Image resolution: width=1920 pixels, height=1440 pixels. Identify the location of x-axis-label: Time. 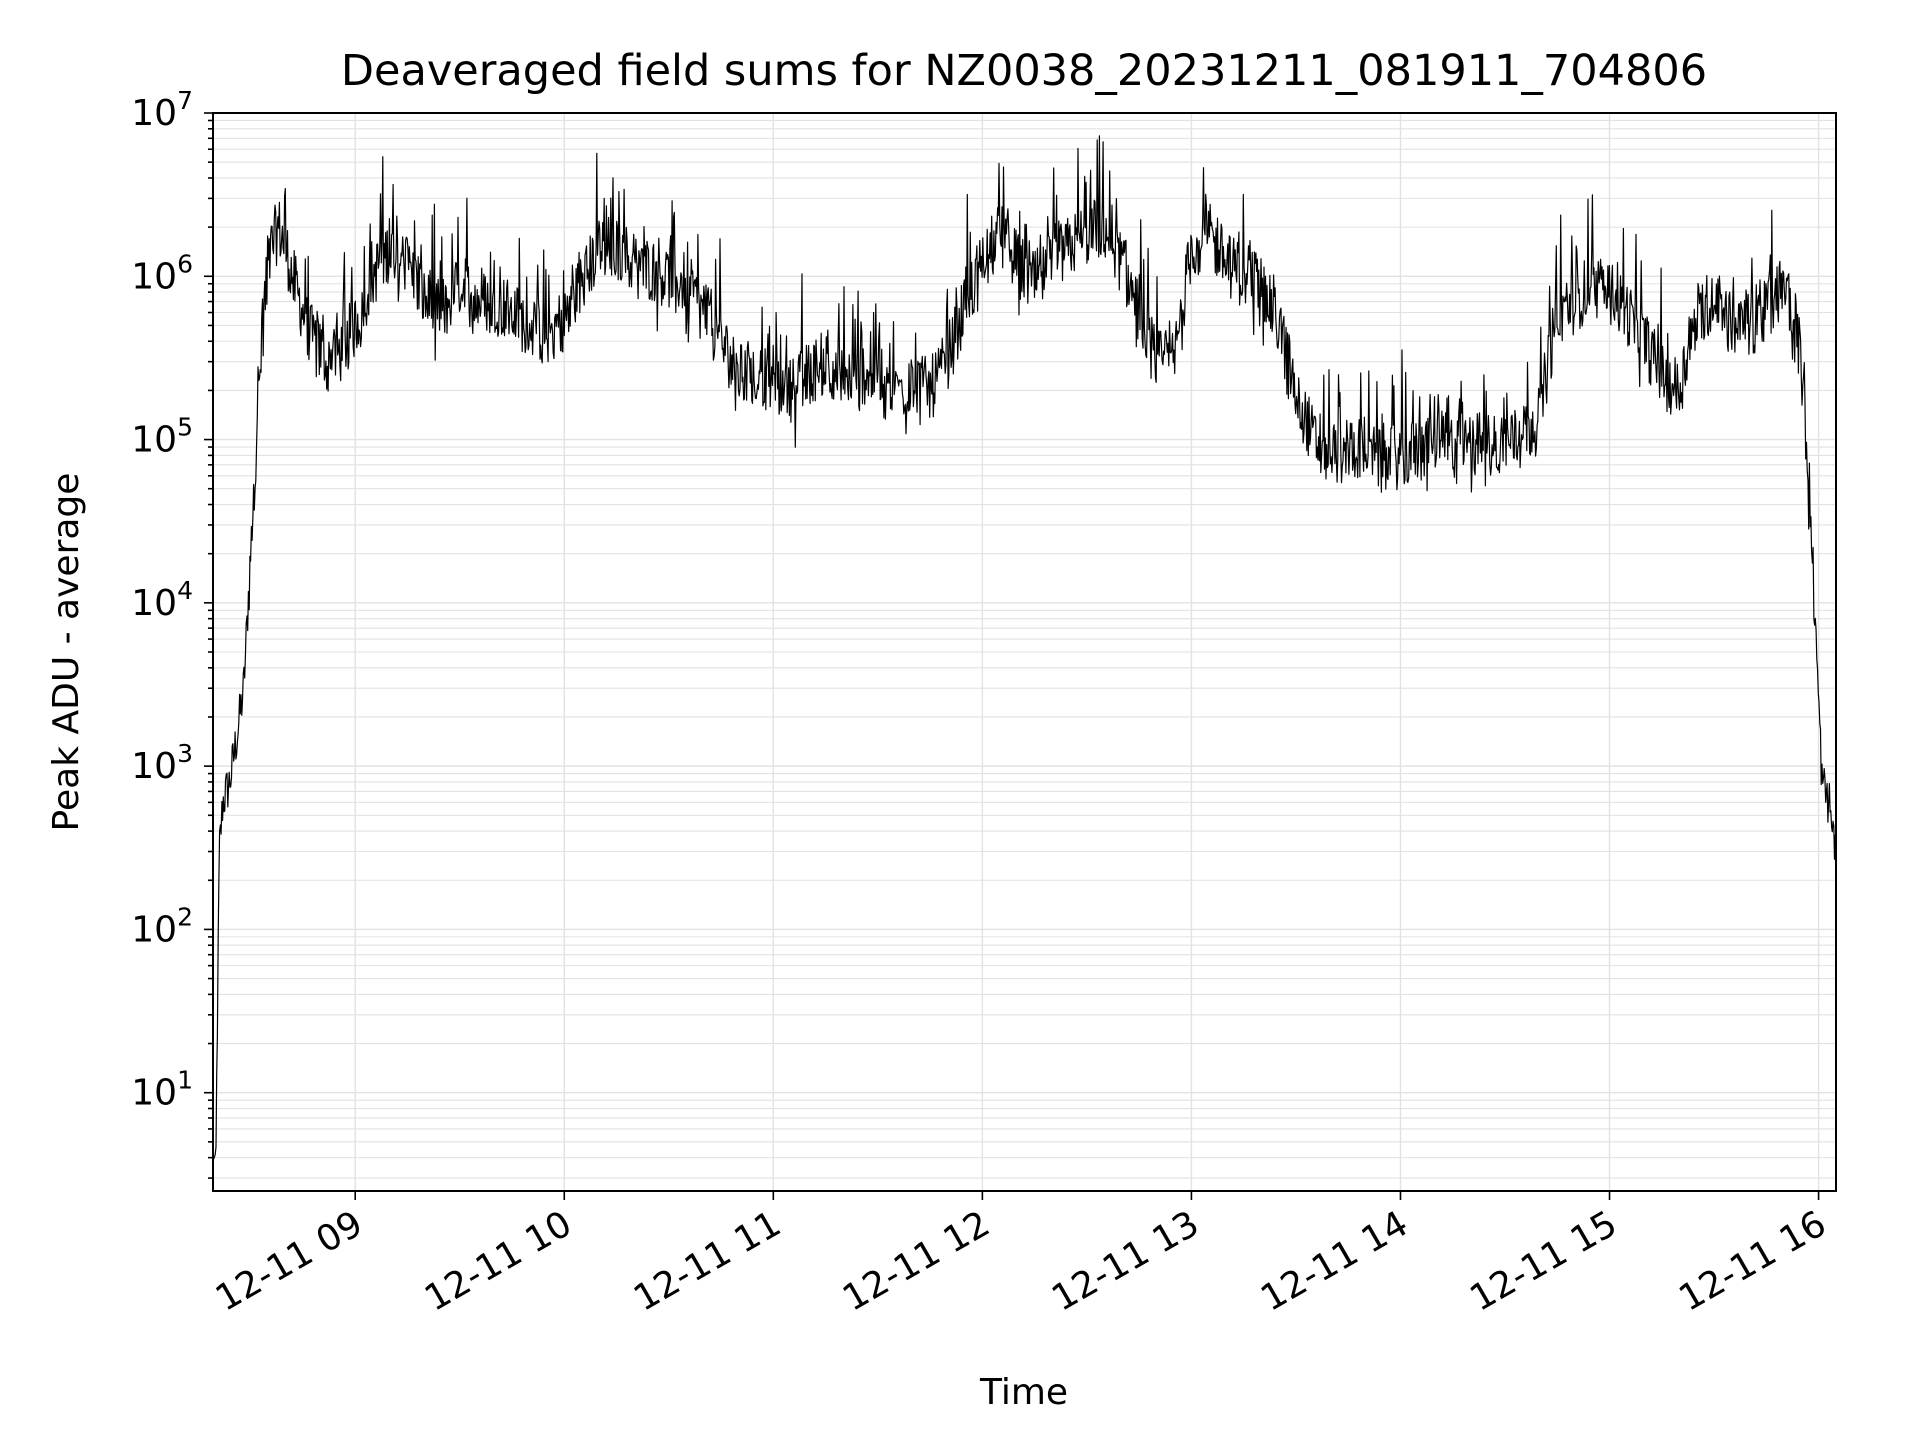
(1023, 1392).